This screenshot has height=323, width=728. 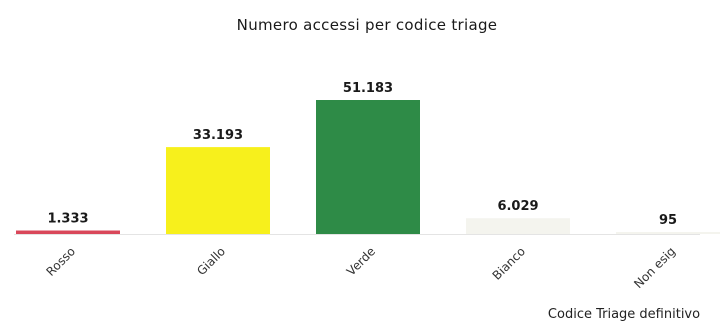 What do you see at coordinates (654, 267) in the screenshot?
I see `tick-label-non-esig: Non esig` at bounding box center [654, 267].